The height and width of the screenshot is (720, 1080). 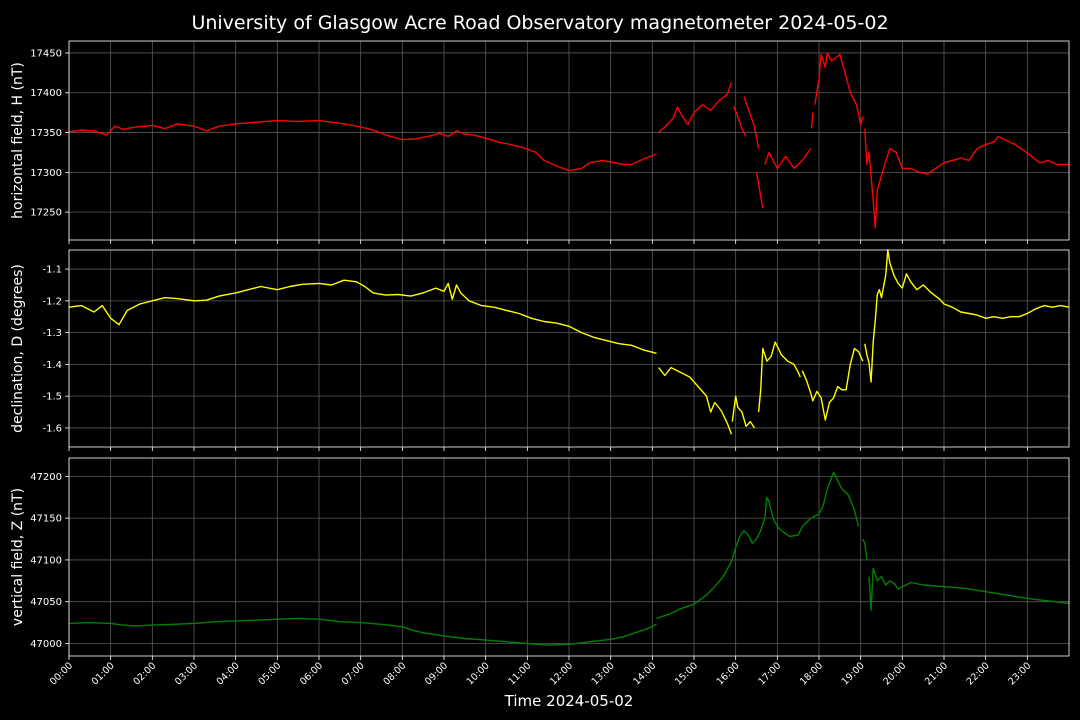 What do you see at coordinates (52, 333) in the screenshot?
I see `declination-ytick-label: -1.3` at bounding box center [52, 333].